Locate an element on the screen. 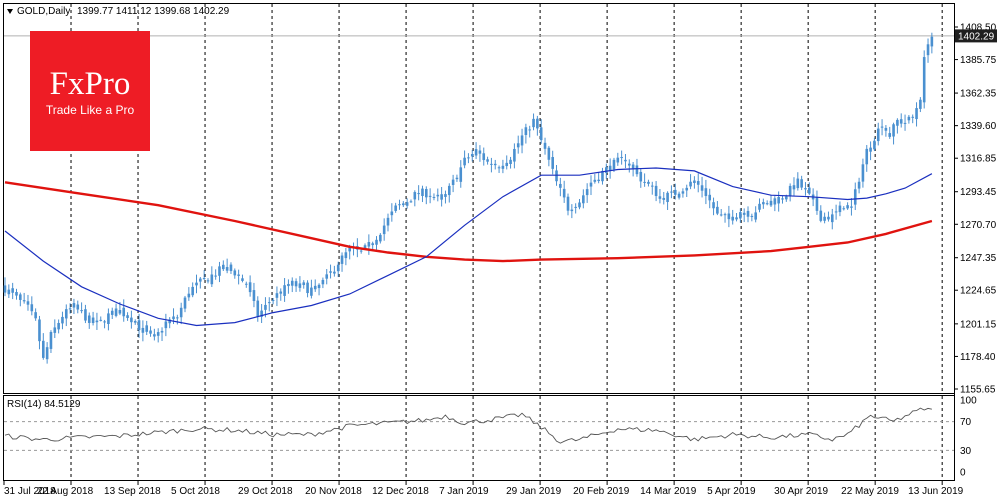  date-tick-label: 22 May 2019 is located at coordinates (870, 491).